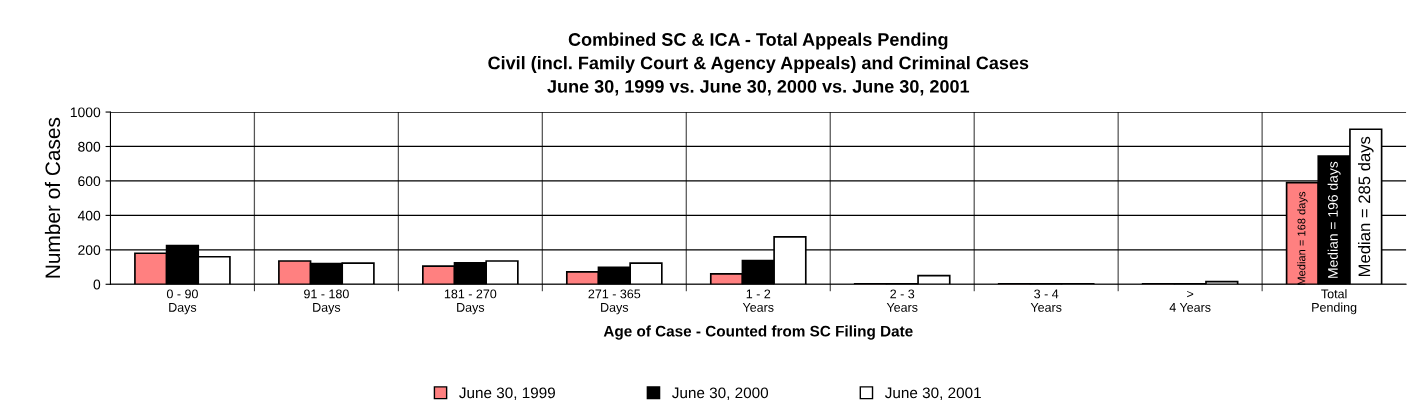 The height and width of the screenshot is (415, 1416). I want to click on y-tick-label: 0, so click(97, 284).